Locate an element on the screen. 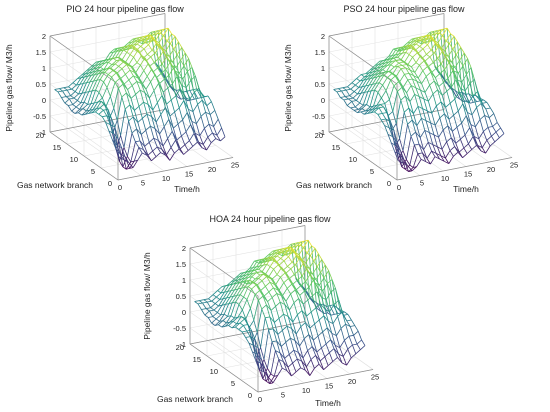 The image size is (550, 412). x-axis-label: Time/h is located at coordinates (187, 189).